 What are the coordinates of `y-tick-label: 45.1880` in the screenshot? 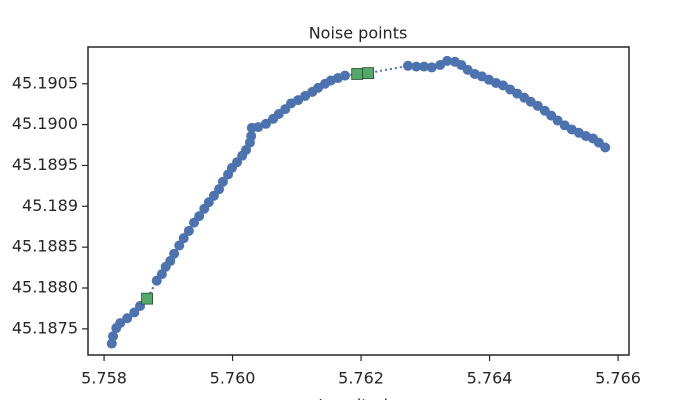 It's located at (45, 287).